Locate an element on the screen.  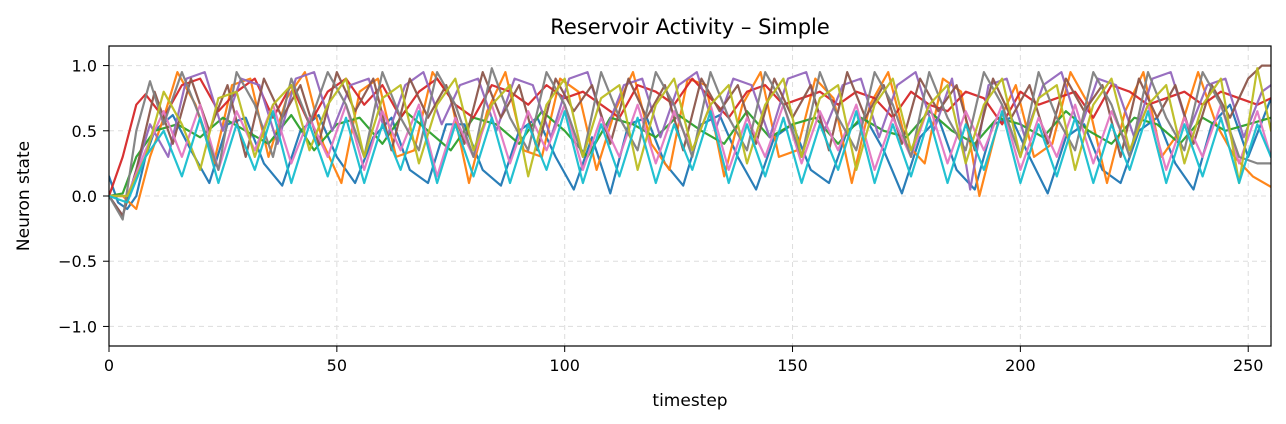
y-tick-label: 0.0 is located at coordinates (84, 196).